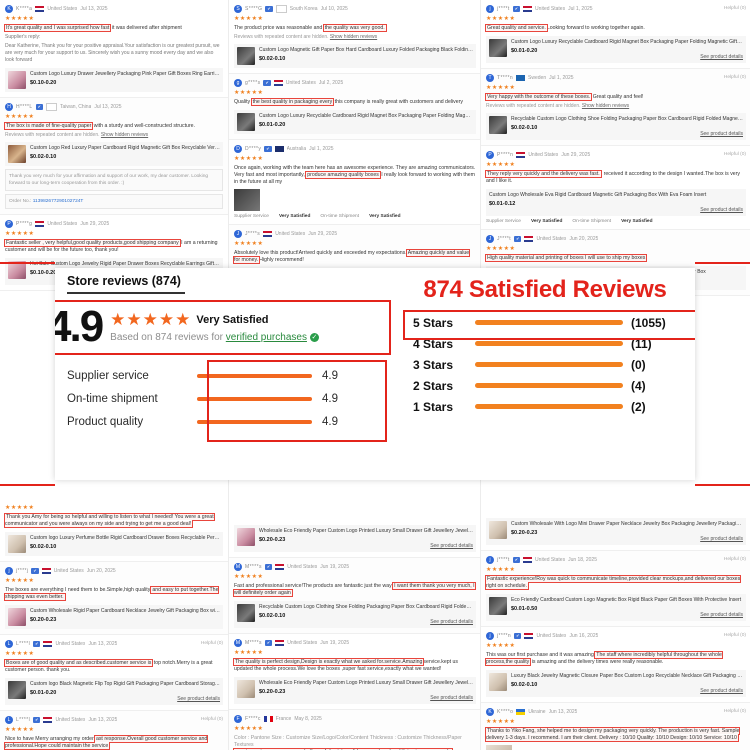 The width and height of the screenshot is (750, 750). I want to click on ontime-shipment-label: On-time Shipment, so click(592, 221).